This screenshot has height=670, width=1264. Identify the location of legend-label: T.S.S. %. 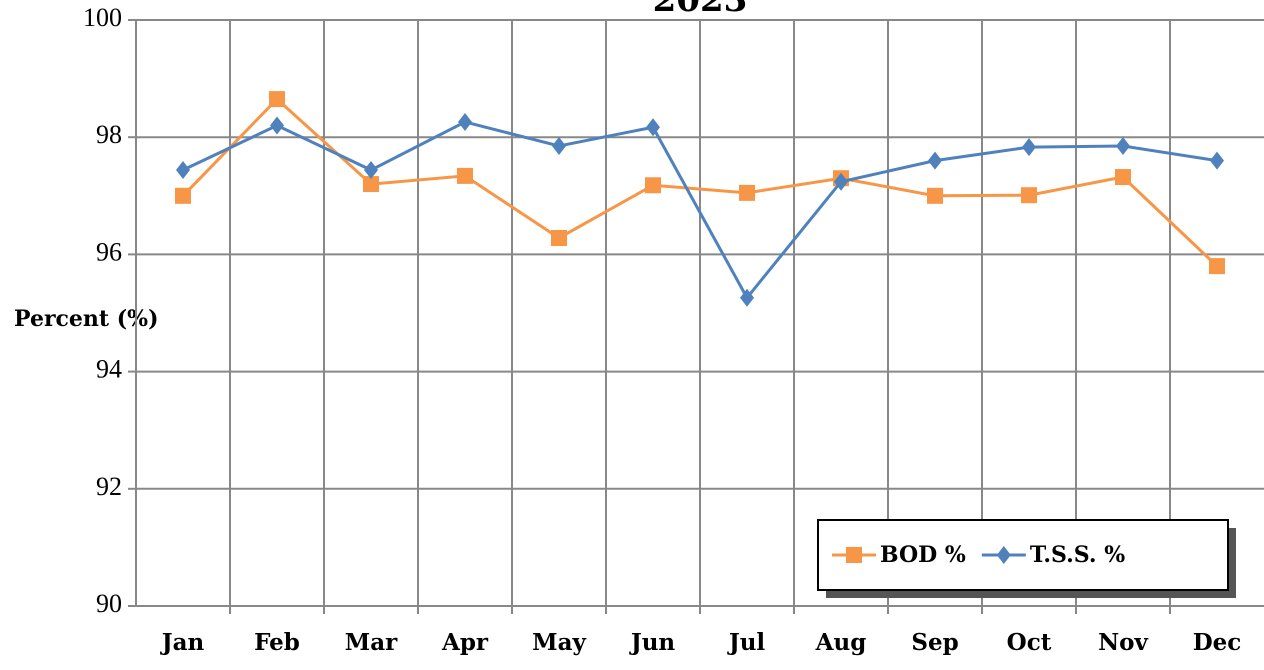
(1077, 555).